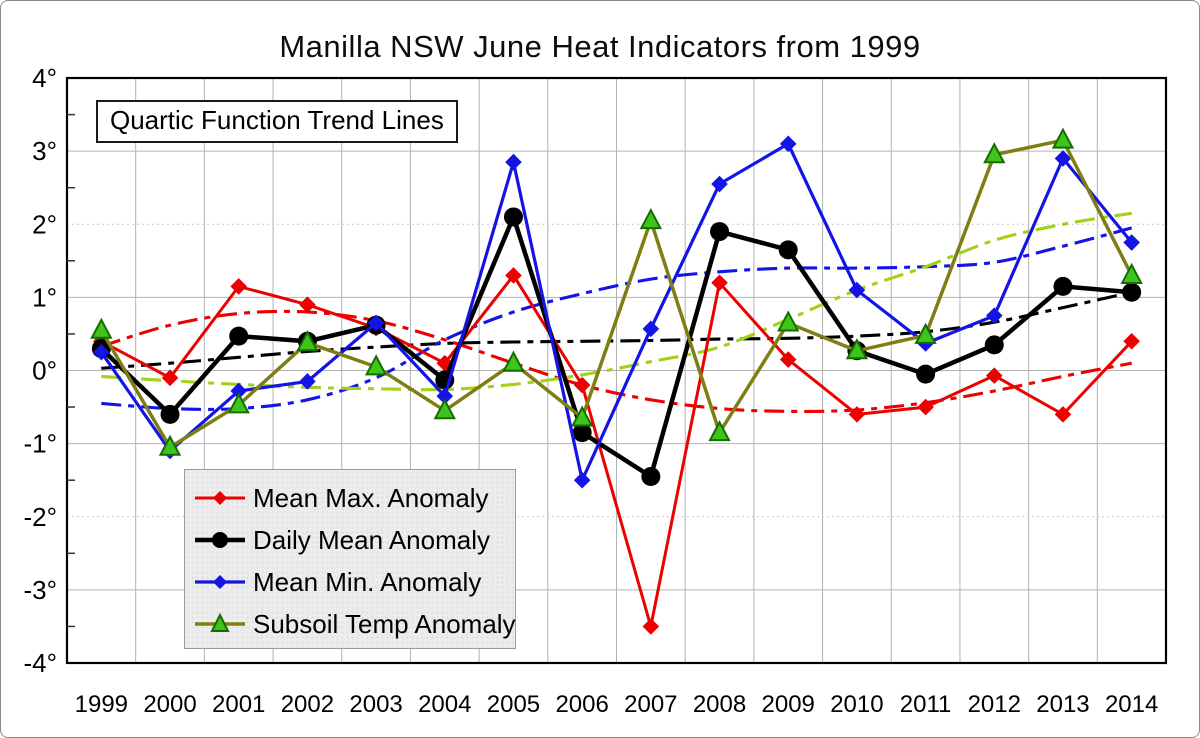 The height and width of the screenshot is (738, 1200). I want to click on legend-item-subsoil-temp-anomaly: Subsoil Temp Anomaly, so click(355, 624).